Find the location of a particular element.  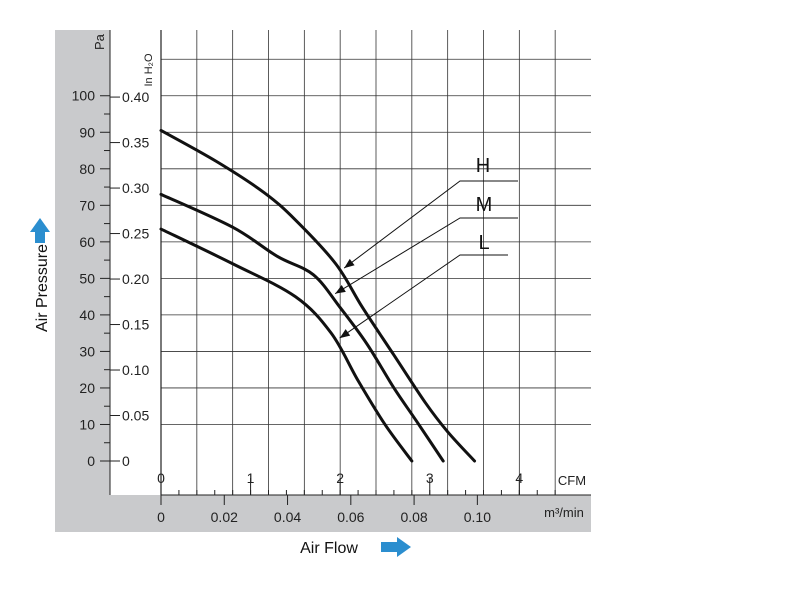

y-tick-label-secondary: 0 is located at coordinates (126, 461).